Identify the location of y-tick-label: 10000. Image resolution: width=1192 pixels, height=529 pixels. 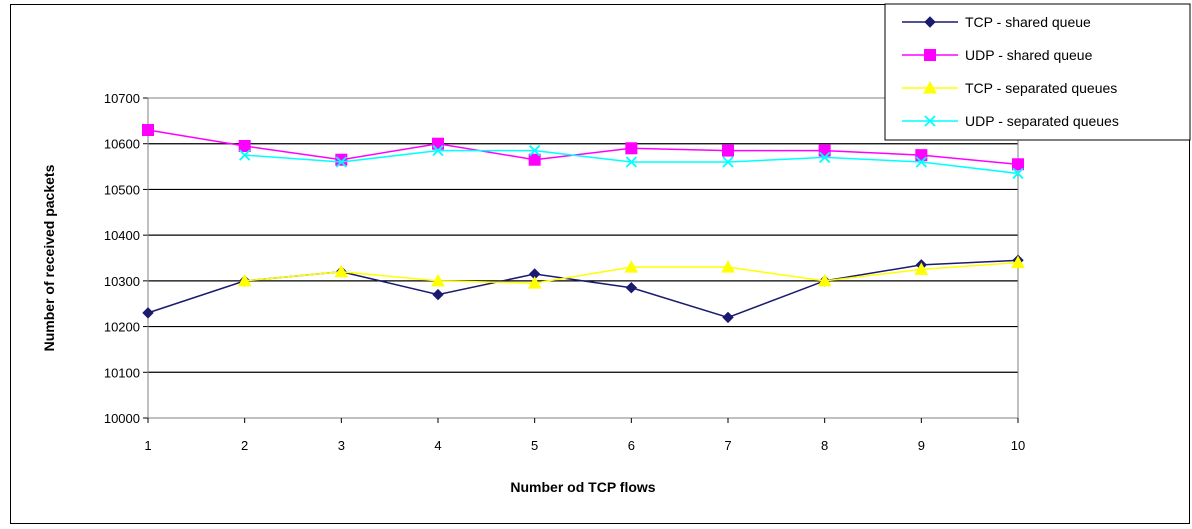
(122, 418).